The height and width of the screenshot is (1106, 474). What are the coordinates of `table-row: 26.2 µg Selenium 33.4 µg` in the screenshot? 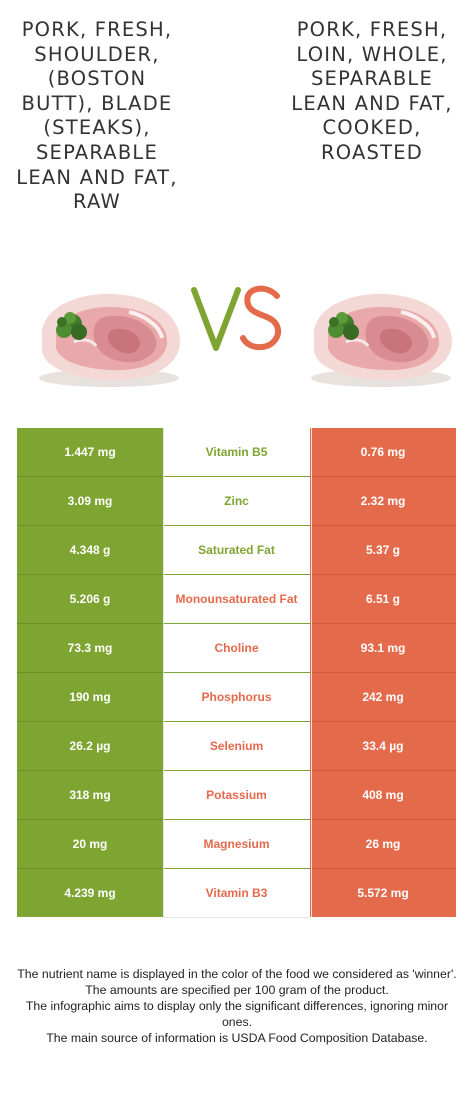 It's located at (236, 746).